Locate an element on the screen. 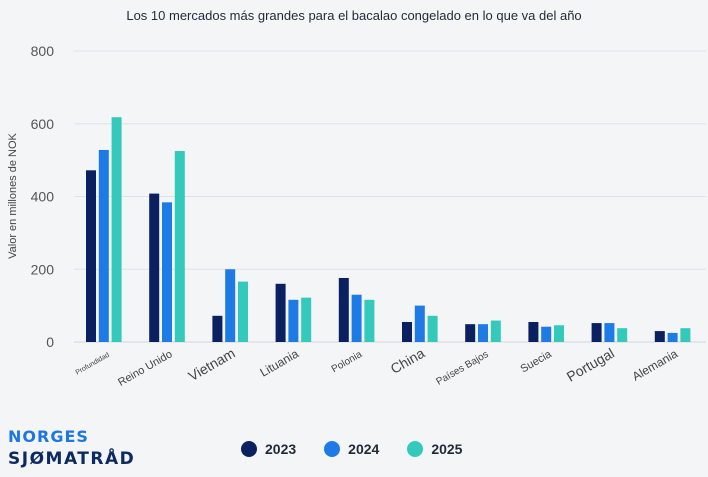 The image size is (708, 477). legend-item-2025: 2025 is located at coordinates (434, 449).